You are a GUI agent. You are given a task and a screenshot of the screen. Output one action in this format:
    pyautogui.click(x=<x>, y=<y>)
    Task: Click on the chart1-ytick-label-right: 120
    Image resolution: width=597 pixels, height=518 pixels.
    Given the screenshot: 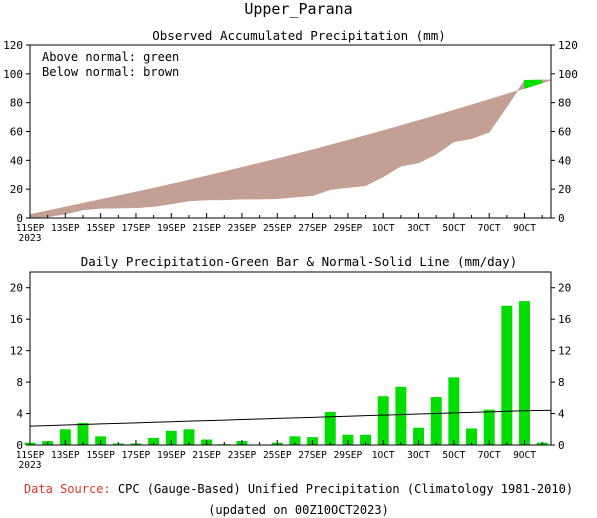 What is the action you would take?
    pyautogui.click(x=568, y=45)
    